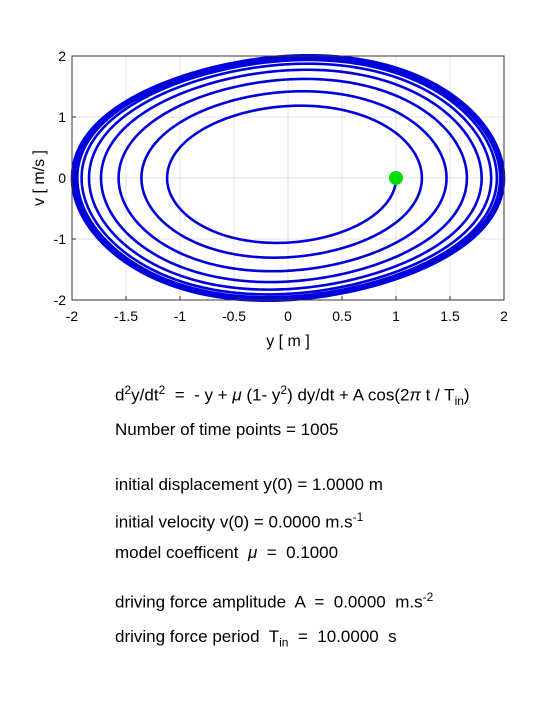  What do you see at coordinates (234, 316) in the screenshot?
I see `x-tick-label: -0.5` at bounding box center [234, 316].